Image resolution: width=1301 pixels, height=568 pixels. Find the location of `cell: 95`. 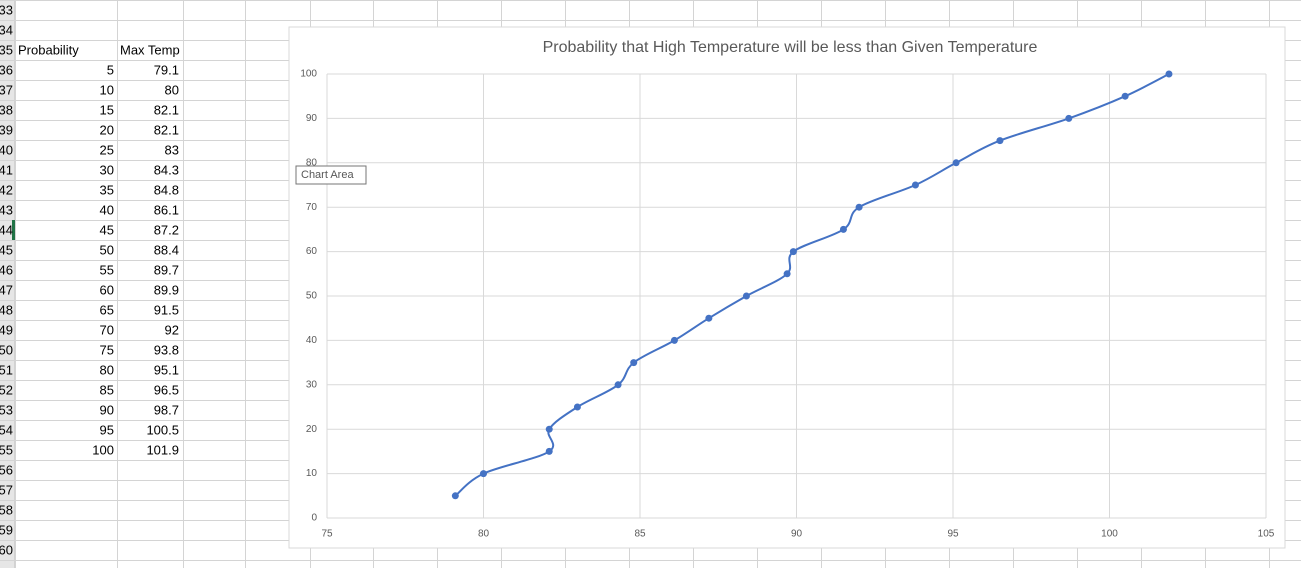

cell: 95 is located at coordinates (107, 429).